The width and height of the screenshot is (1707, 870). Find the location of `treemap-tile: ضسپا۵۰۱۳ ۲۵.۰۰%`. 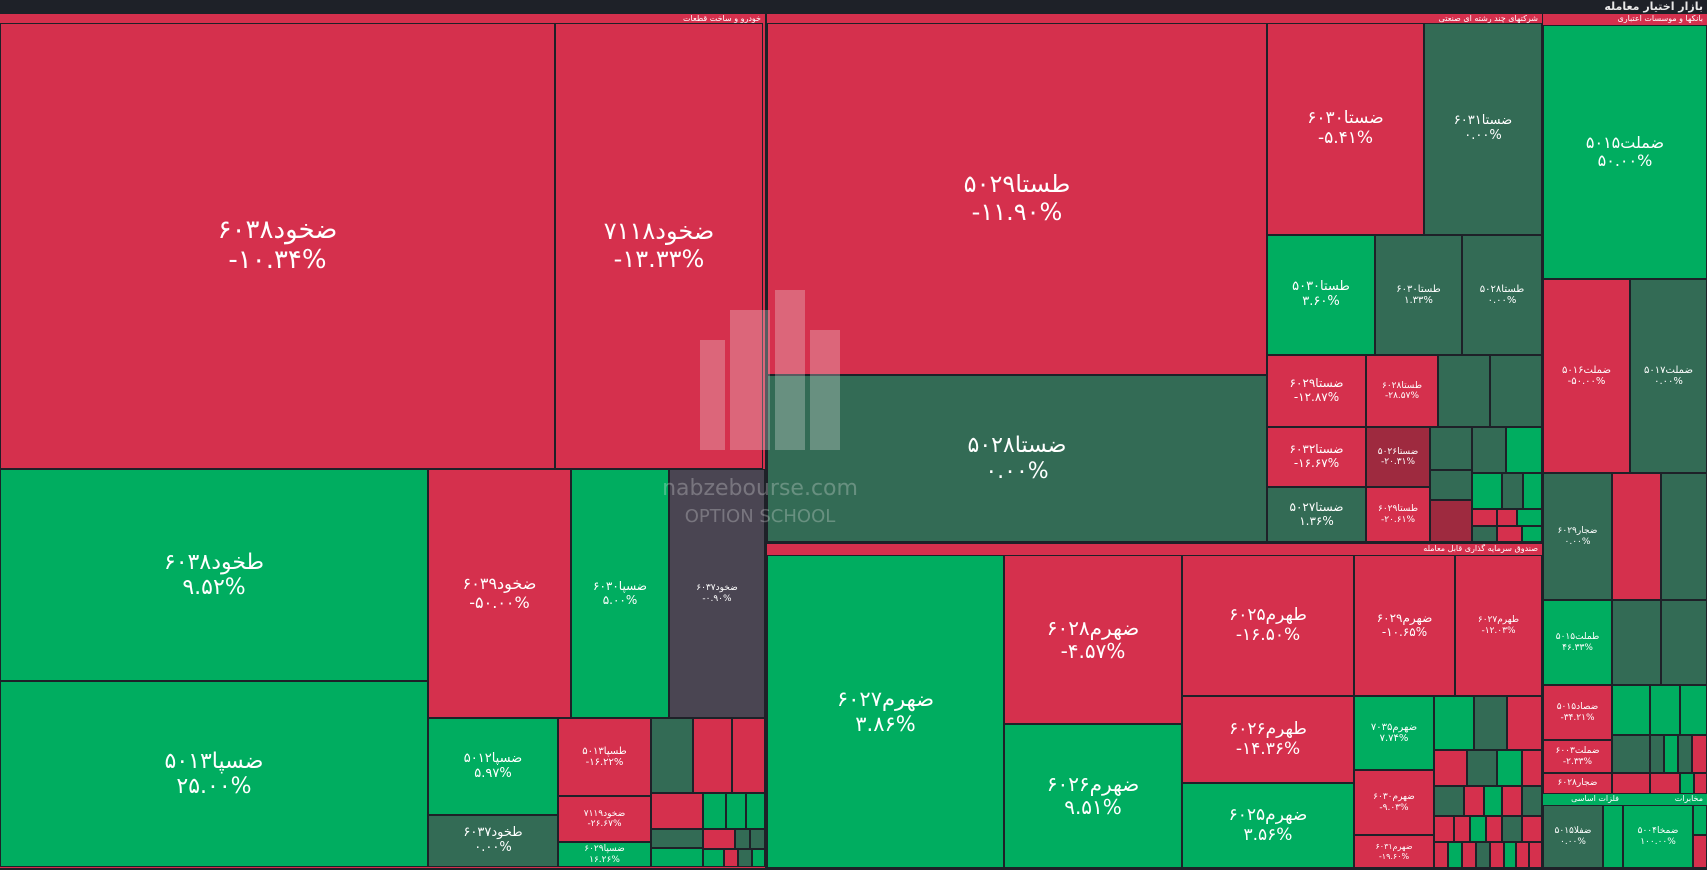

treemap-tile: ضسپا۵۰۱۳ ۲۵.۰۰% is located at coordinates (214, 774).